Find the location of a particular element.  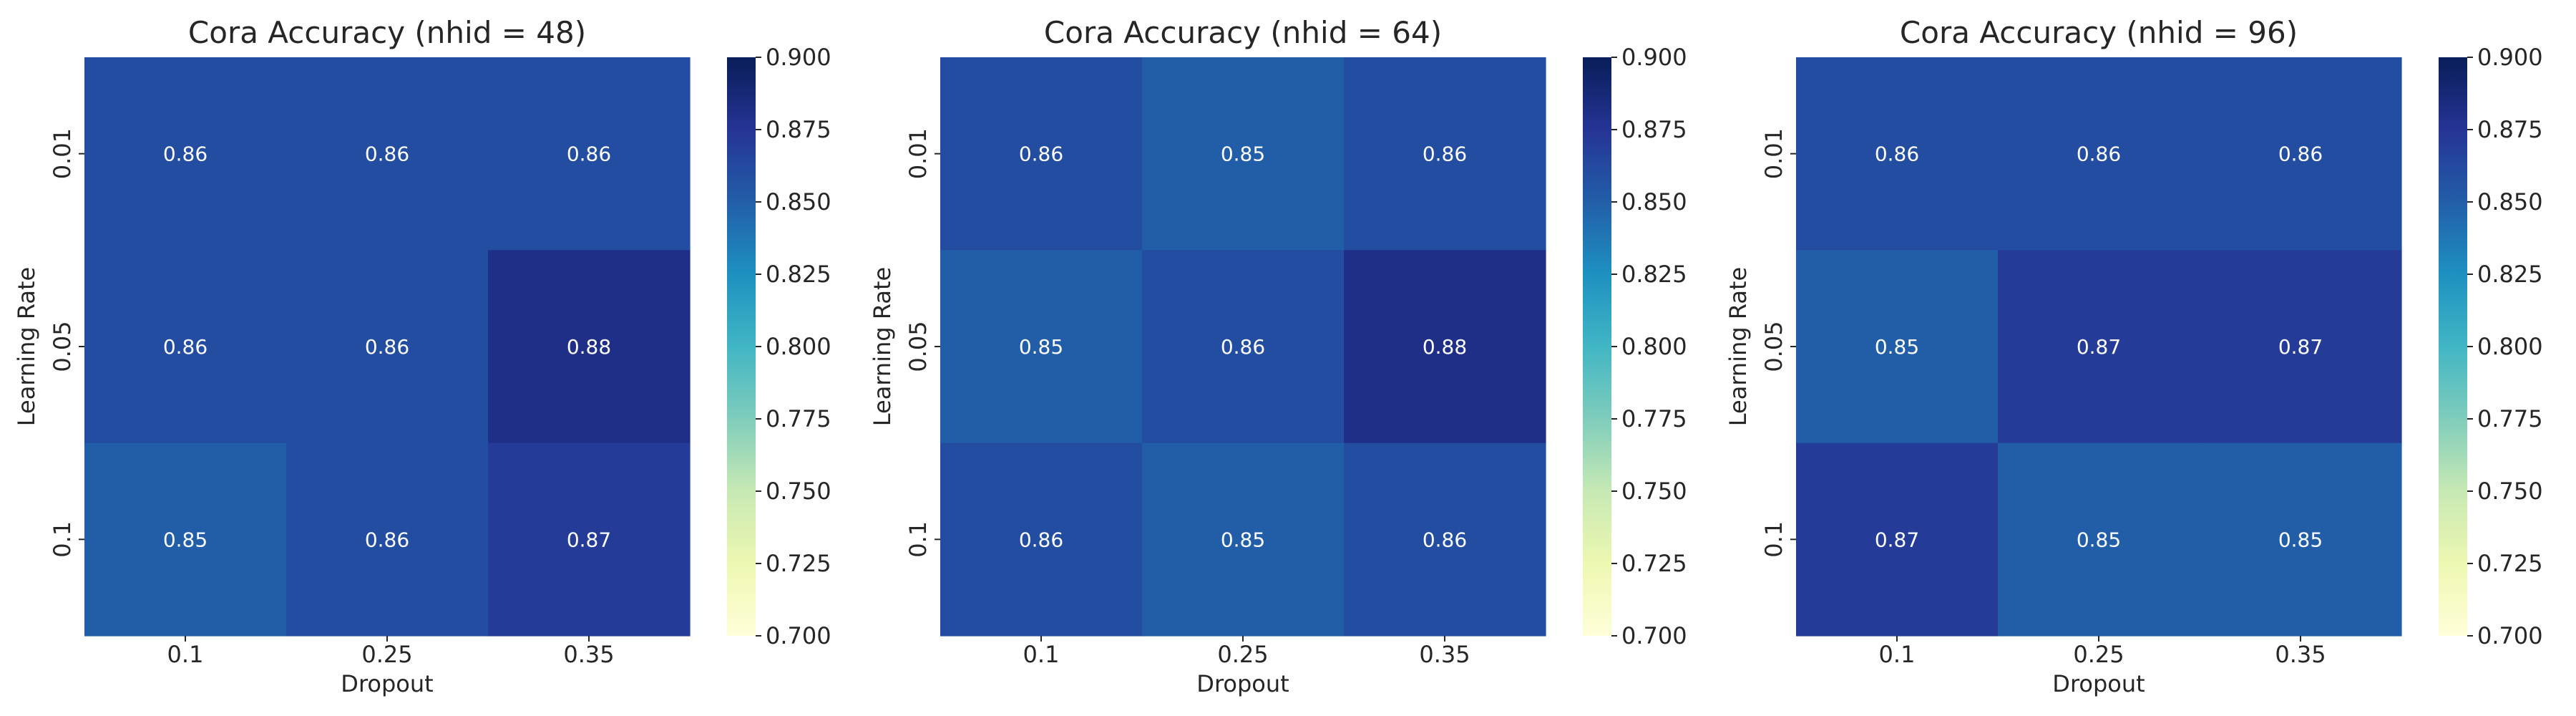

chart-title: Cora Accuracy (nhid = 96) is located at coordinates (2099, 32).